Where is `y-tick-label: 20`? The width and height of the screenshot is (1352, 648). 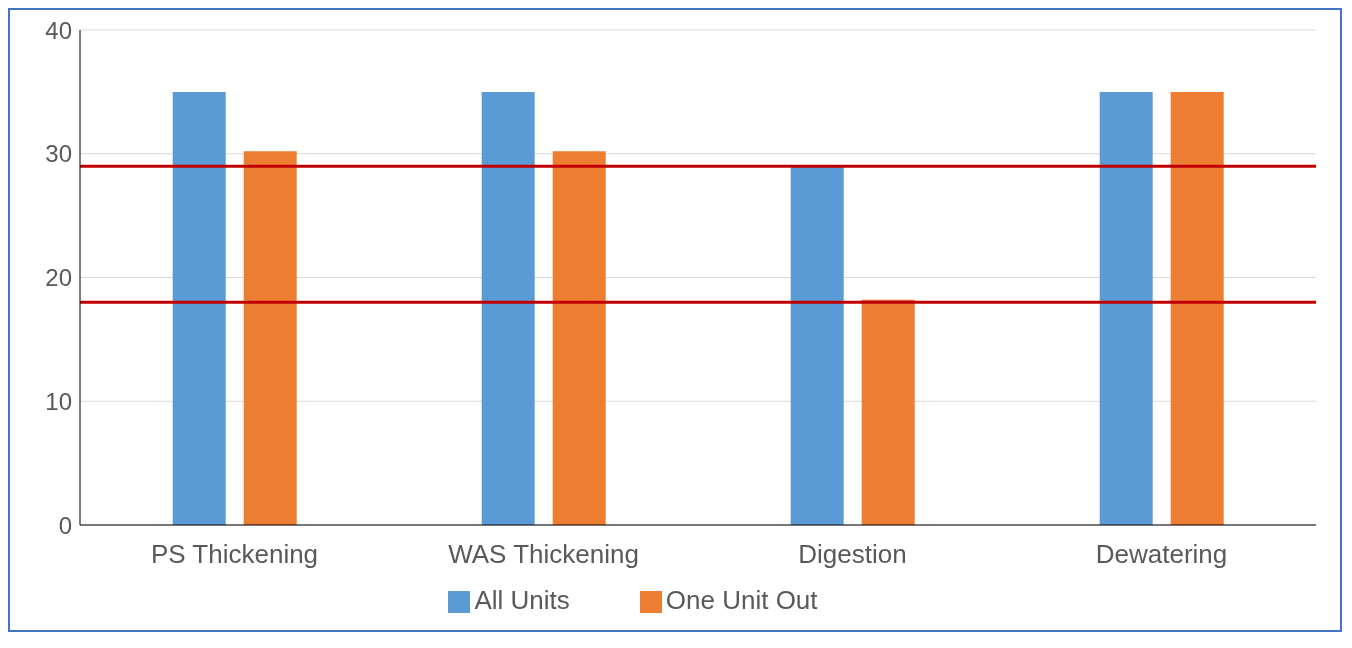 y-tick-label: 20 is located at coordinates (58, 278).